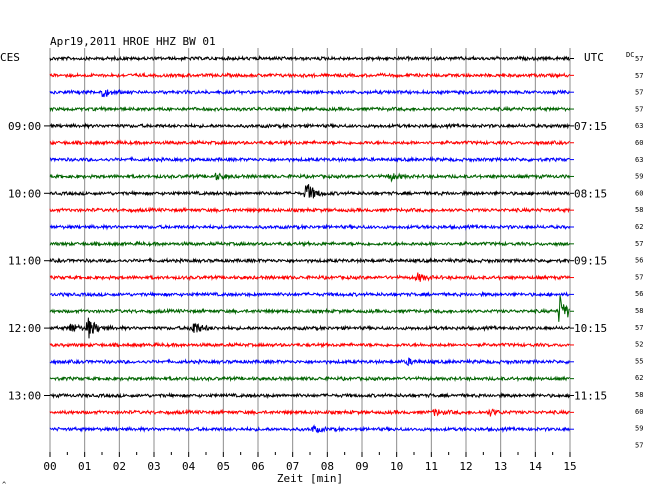  Describe the element at coordinates (590, 396) in the screenshot. I see `right-time-label: 11:15` at that location.